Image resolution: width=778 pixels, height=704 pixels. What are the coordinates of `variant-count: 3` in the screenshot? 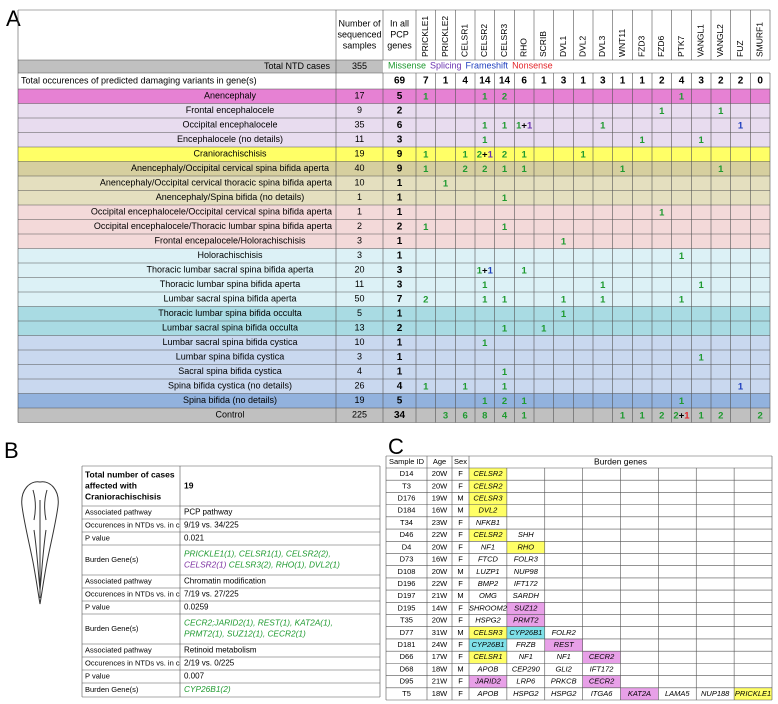 It's located at (445, 415).